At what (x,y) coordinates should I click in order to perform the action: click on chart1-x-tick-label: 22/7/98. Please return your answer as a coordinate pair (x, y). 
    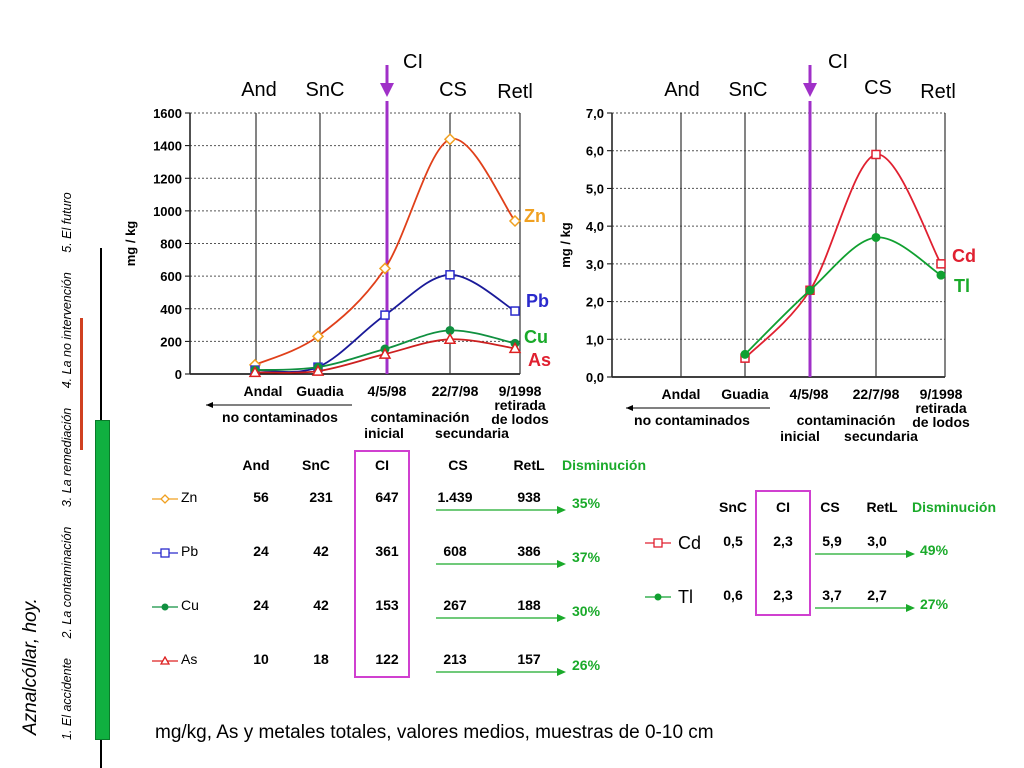
    Looking at the image, I should click on (455, 391).